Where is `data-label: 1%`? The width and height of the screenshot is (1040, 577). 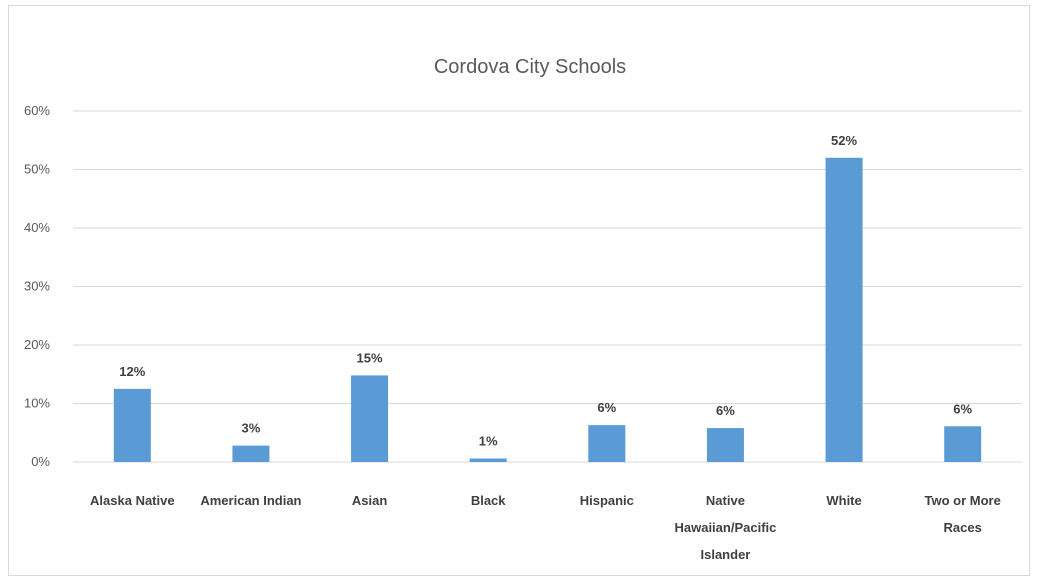 data-label: 1% is located at coordinates (488, 440).